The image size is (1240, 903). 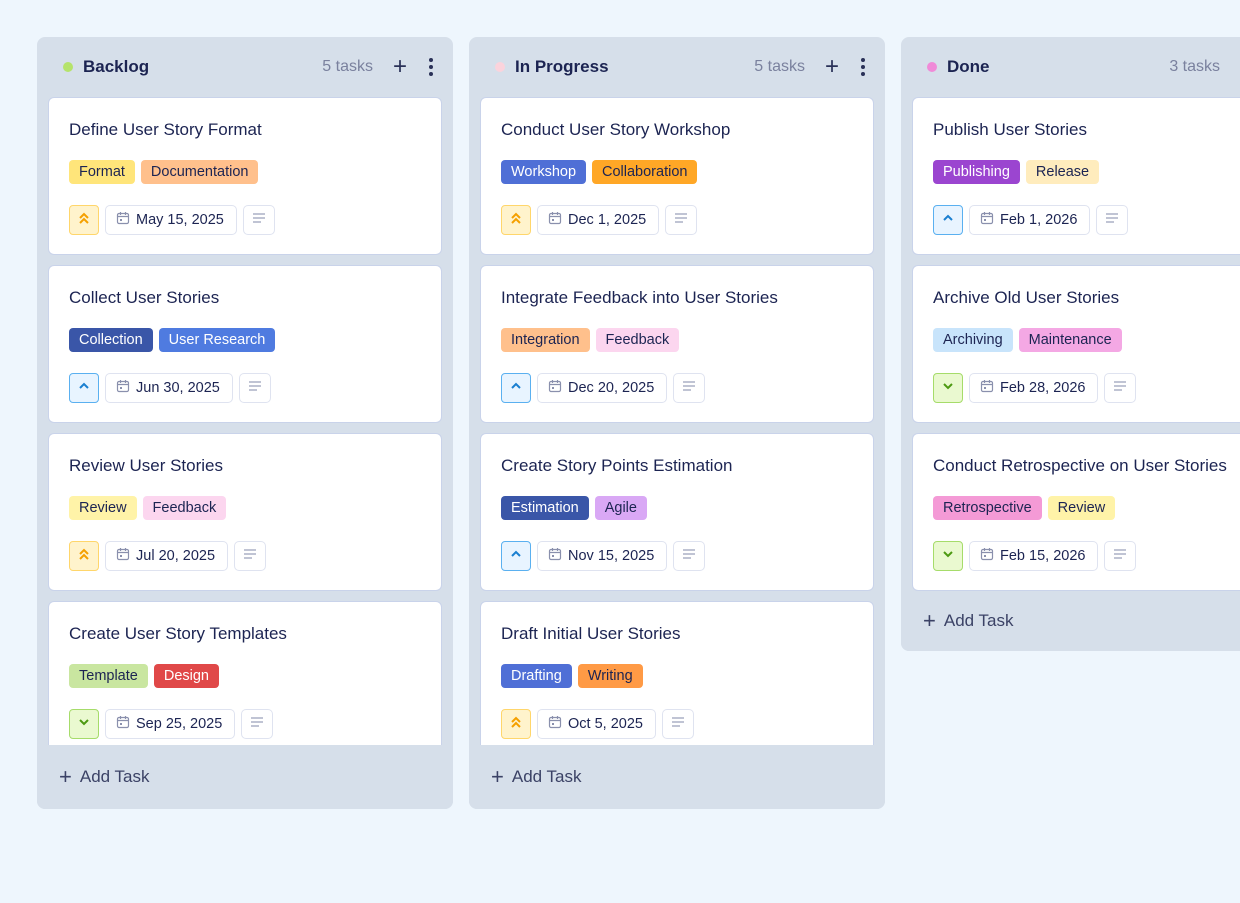 What do you see at coordinates (1024, 508) in the screenshot?
I see `tag-list: Retrospective Review` at bounding box center [1024, 508].